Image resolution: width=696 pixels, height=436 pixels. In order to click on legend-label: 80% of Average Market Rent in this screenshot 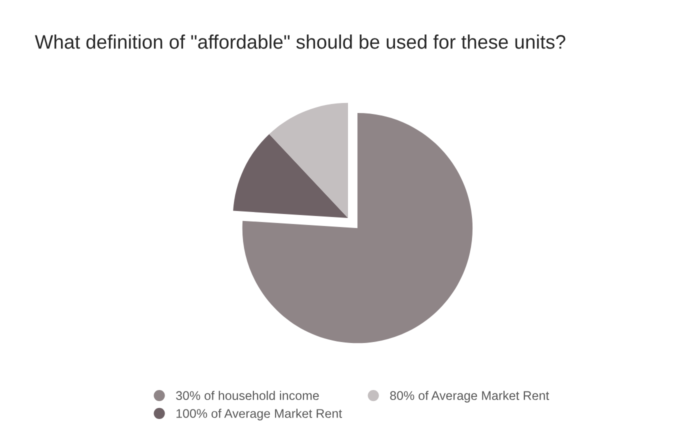, I will do `click(470, 396)`.